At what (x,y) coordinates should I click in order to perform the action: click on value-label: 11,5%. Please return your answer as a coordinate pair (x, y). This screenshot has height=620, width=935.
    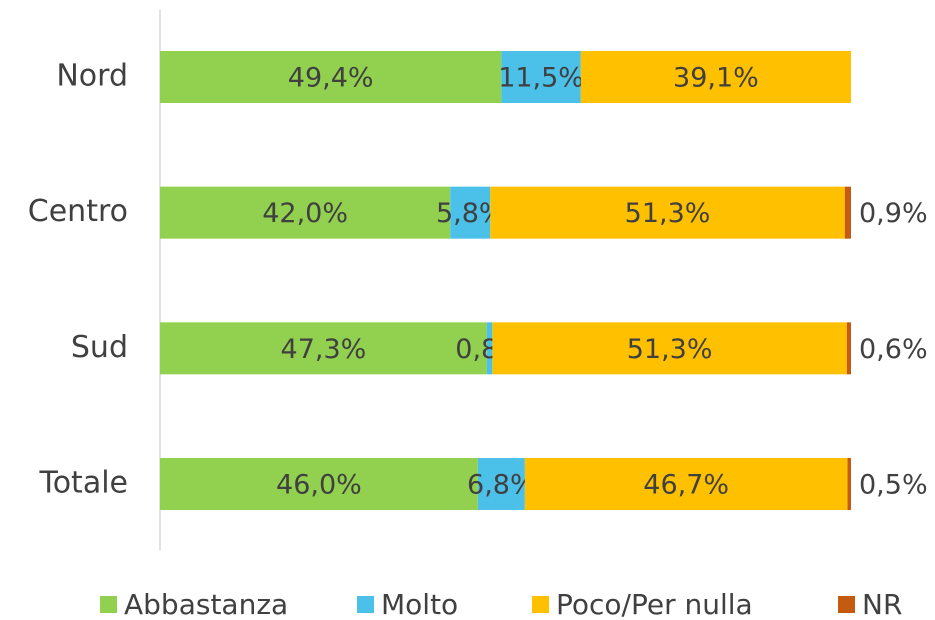
    Looking at the image, I should click on (541, 78).